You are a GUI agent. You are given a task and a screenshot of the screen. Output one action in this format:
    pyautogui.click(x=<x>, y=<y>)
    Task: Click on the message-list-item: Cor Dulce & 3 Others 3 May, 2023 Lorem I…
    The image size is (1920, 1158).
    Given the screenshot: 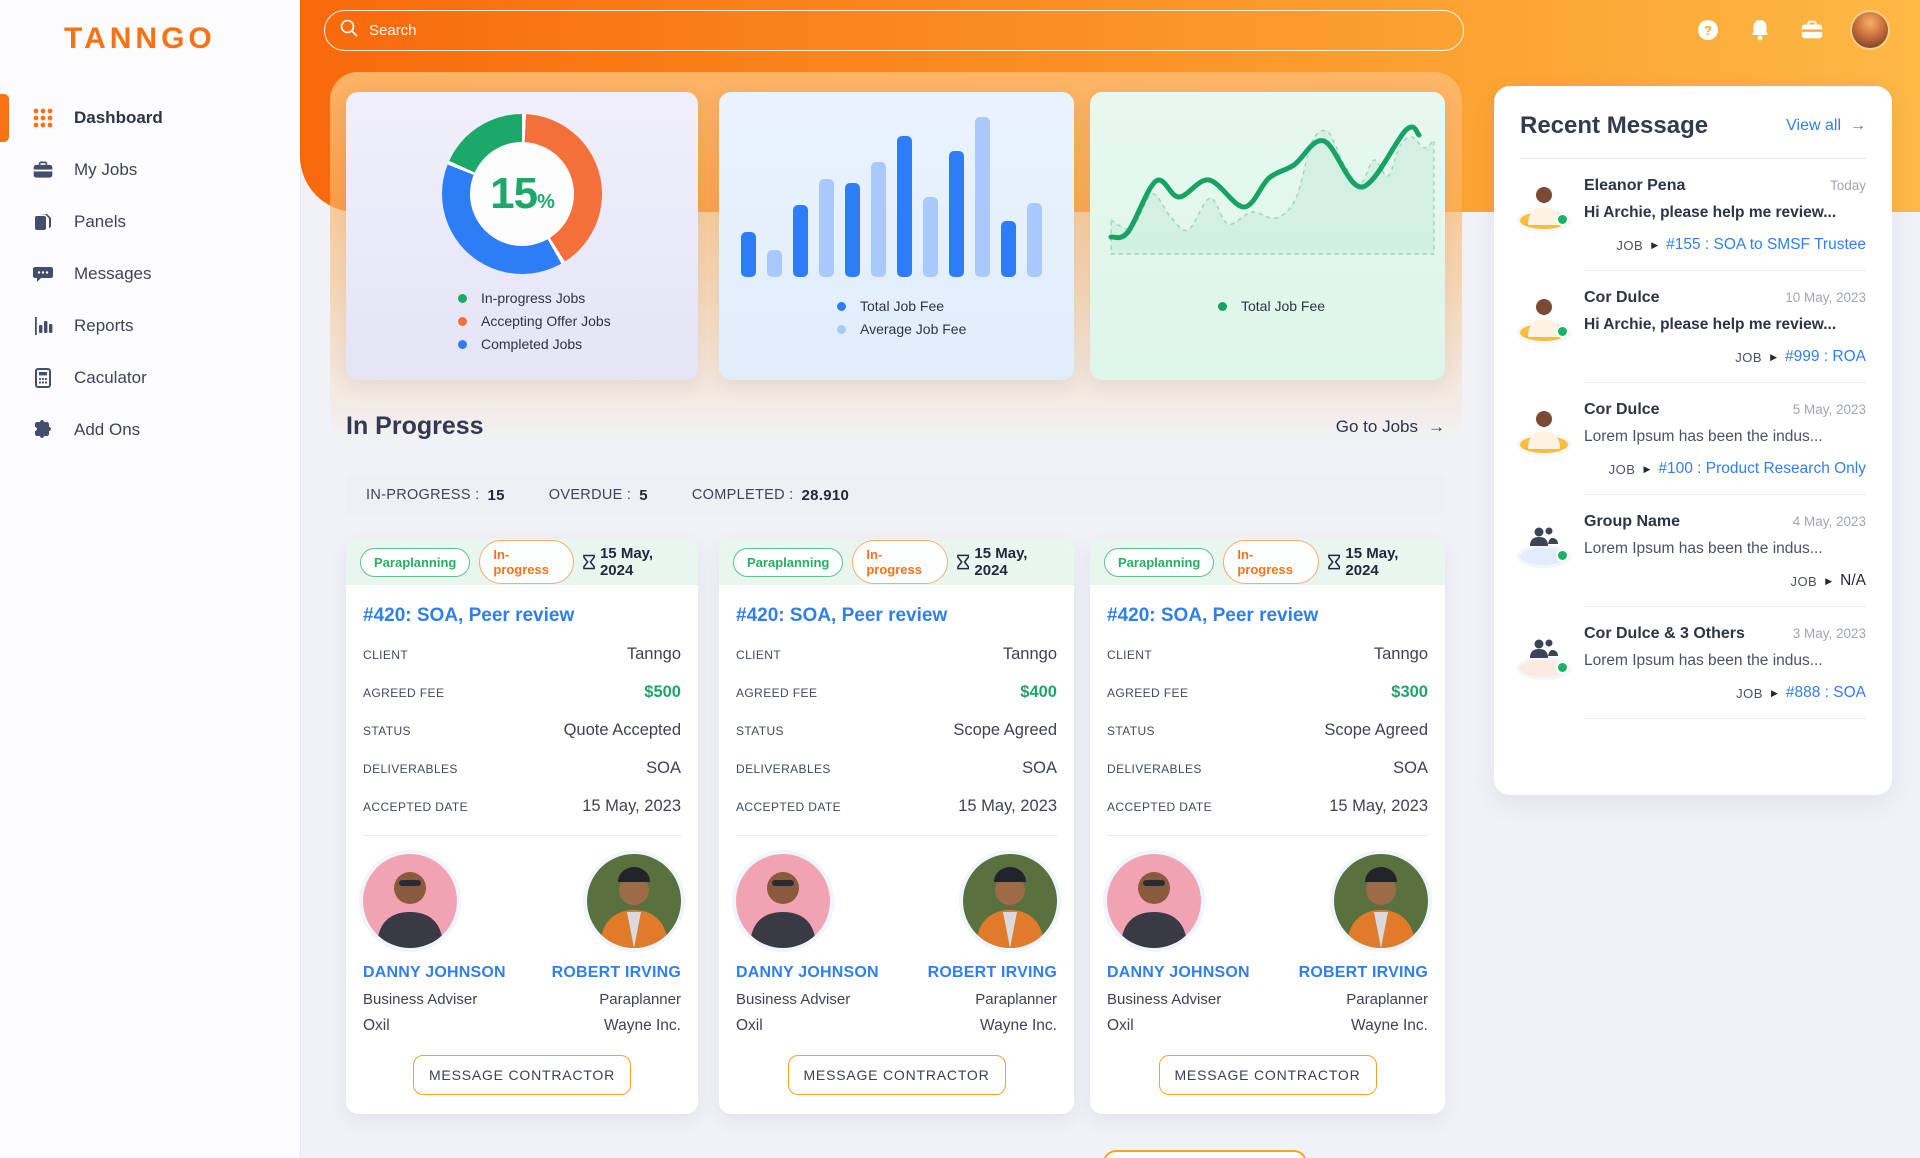 What is the action you would take?
    pyautogui.click(x=1693, y=663)
    